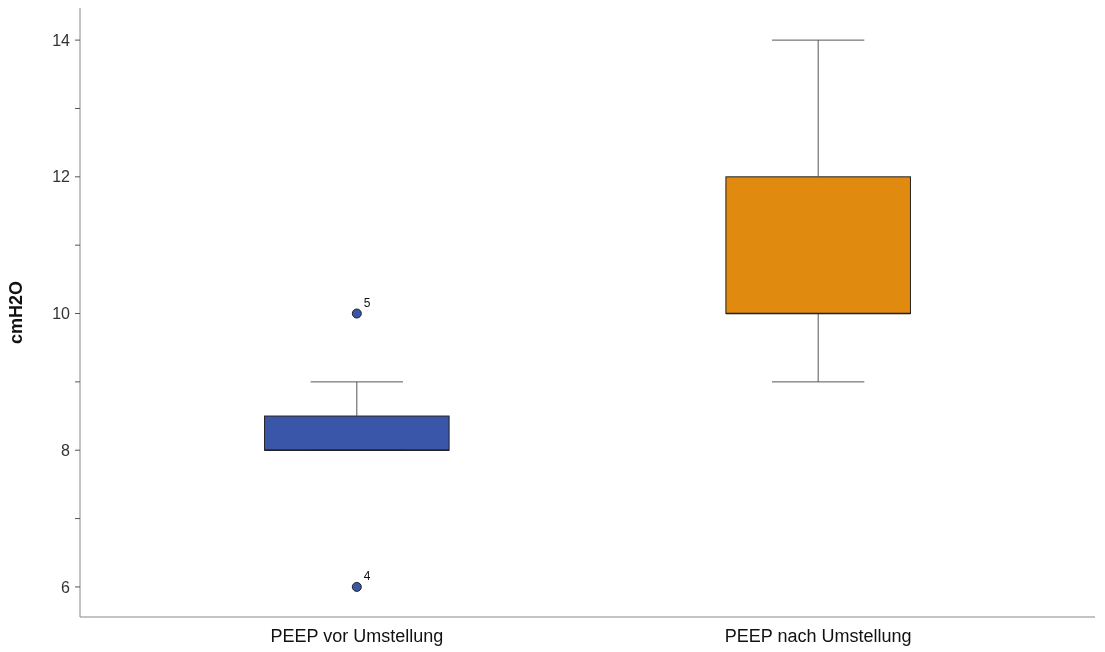 The height and width of the screenshot is (652, 1105). I want to click on x-tick-label: PEEP nach Umstellung, so click(818, 636).